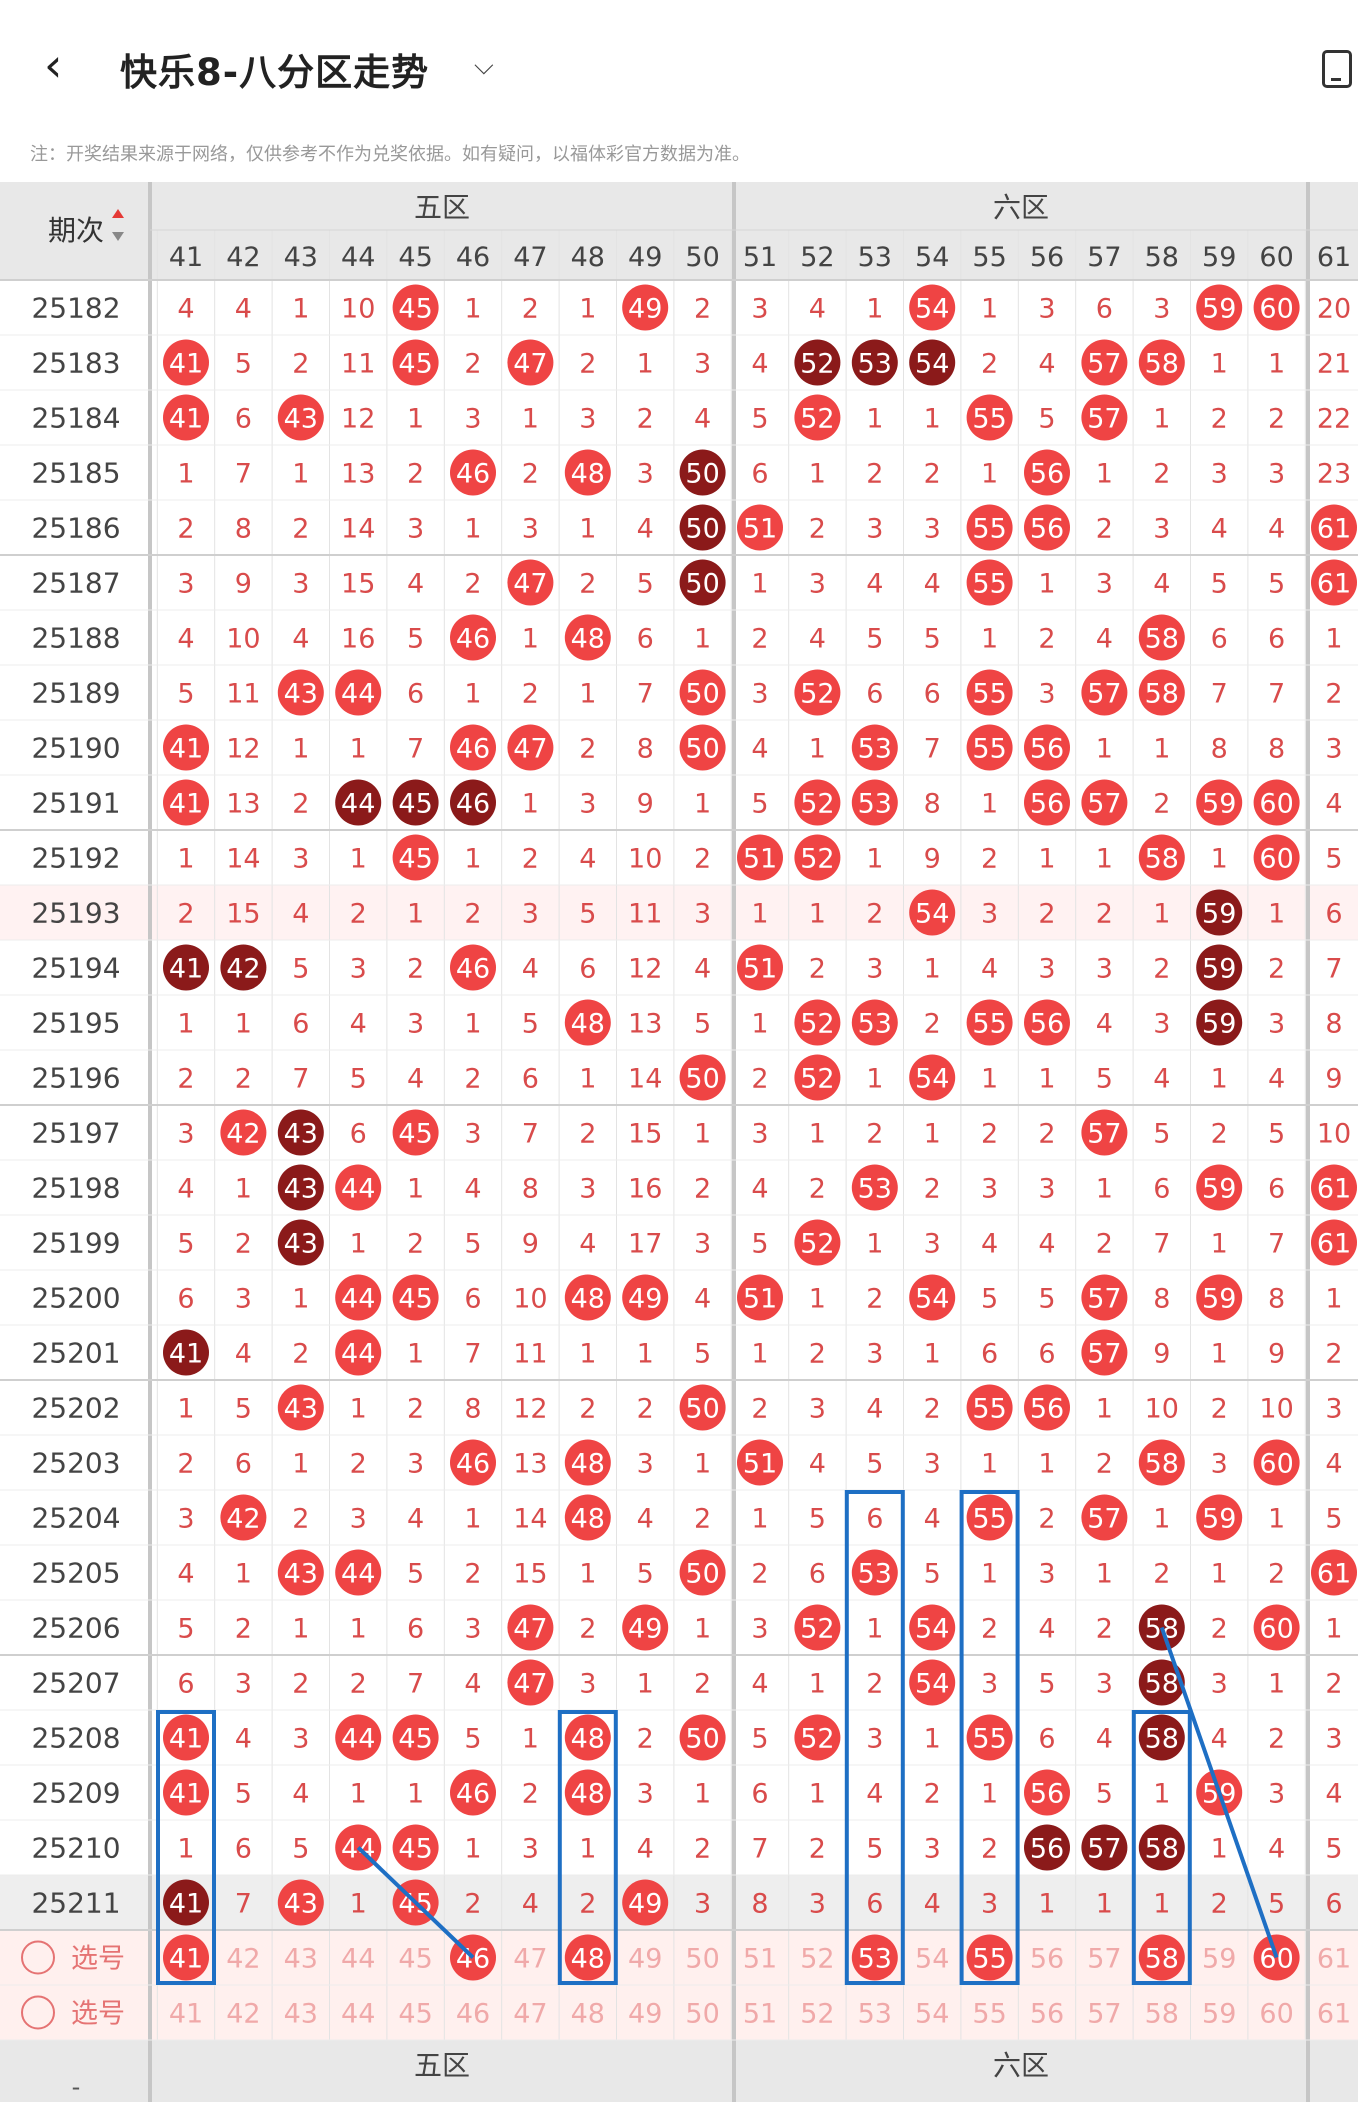  I want to click on period-cell: 25199, so click(75, 1243).